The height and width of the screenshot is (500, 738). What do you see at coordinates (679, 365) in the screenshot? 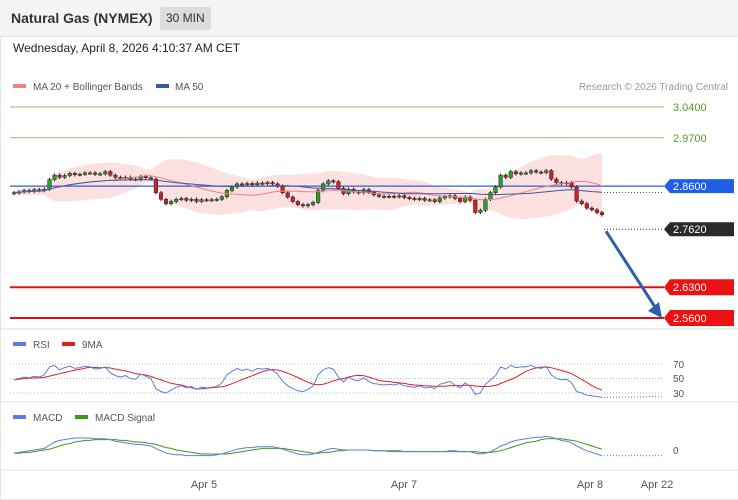
I see `rsi-level-70: 70` at bounding box center [679, 365].